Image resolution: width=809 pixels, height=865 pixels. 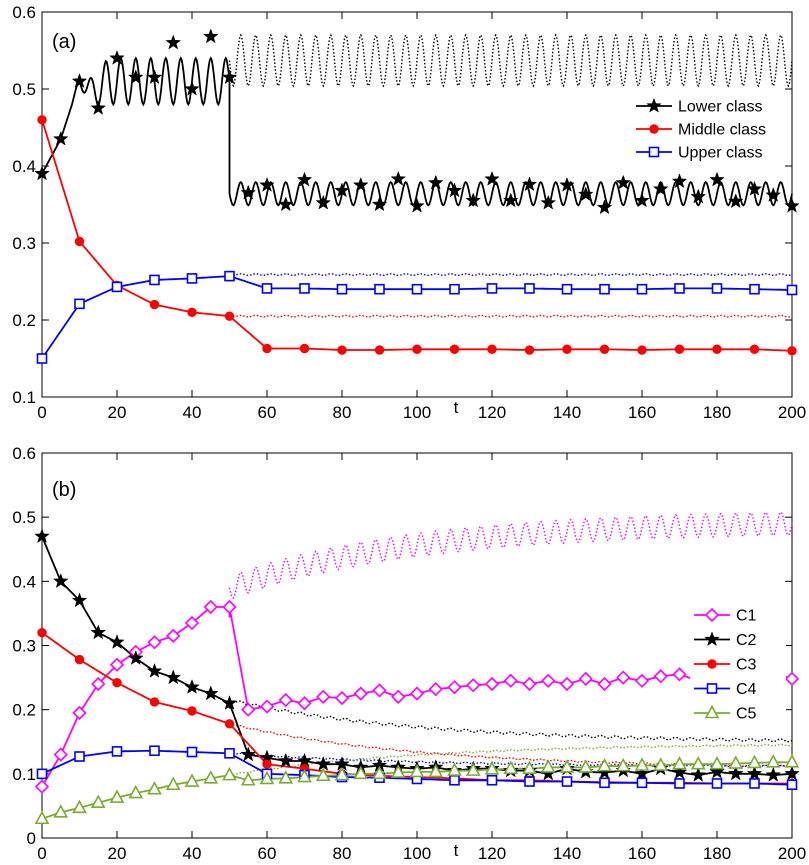 What do you see at coordinates (642, 853) in the screenshot?
I see `panel-b-x-tick-label: 160` at bounding box center [642, 853].